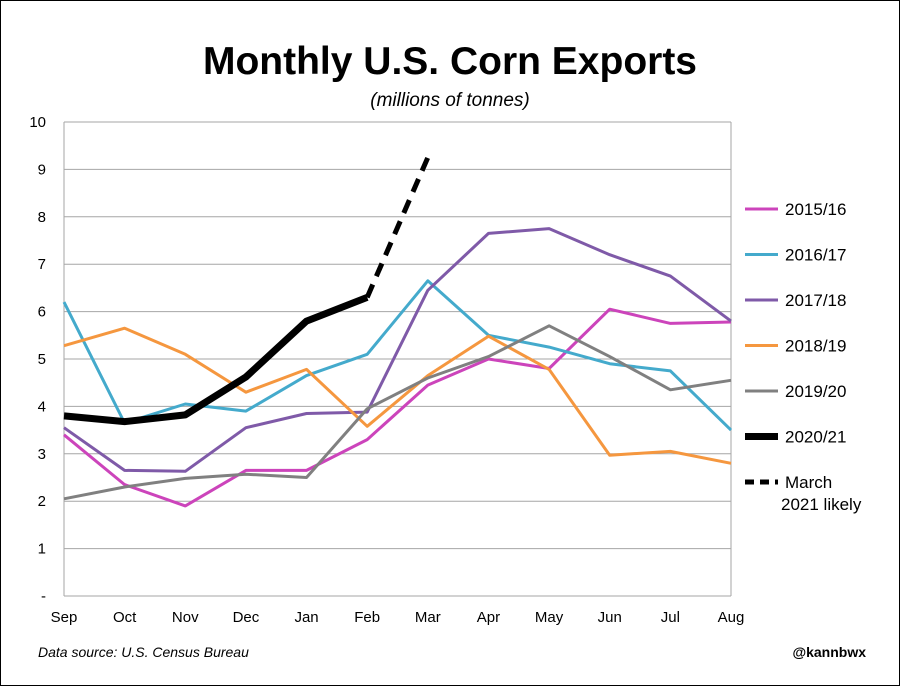 This screenshot has height=686, width=900. Describe the element at coordinates (42, 406) in the screenshot. I see `y-tick-label: 4` at that location.